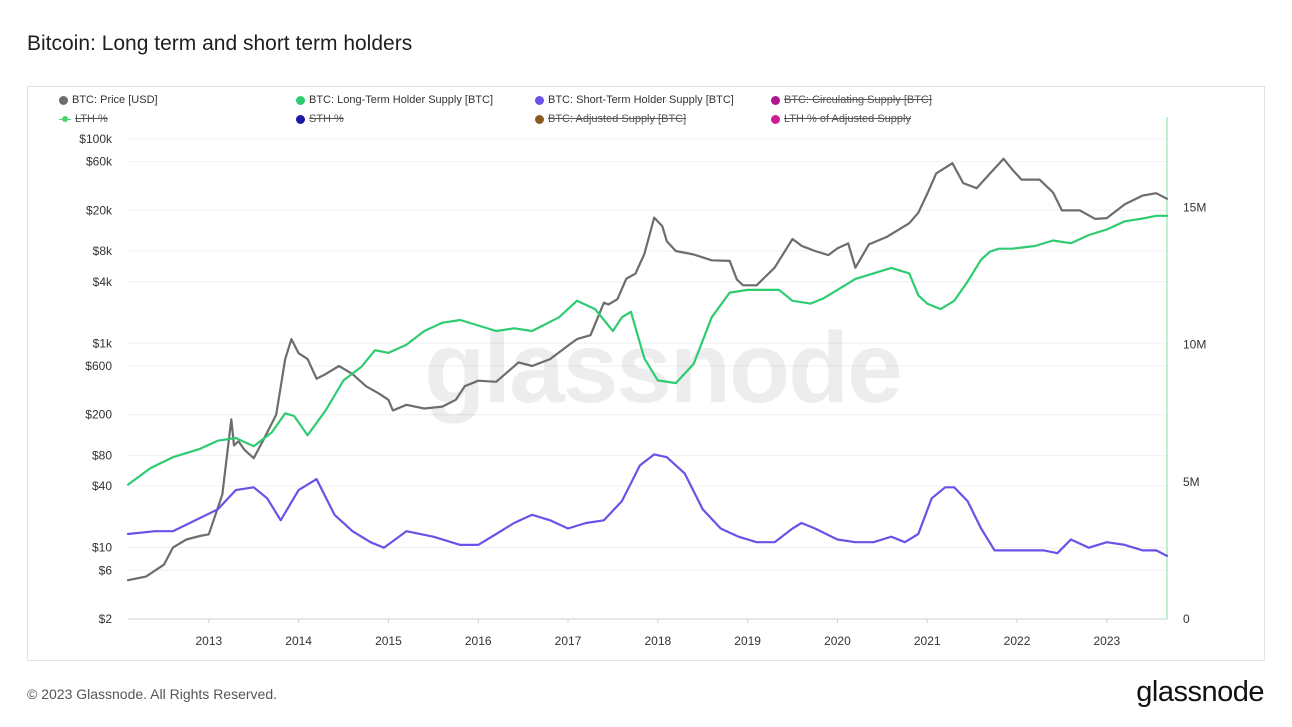 This screenshot has width=1292, height=727. Describe the element at coordinates (102, 548) in the screenshot. I see `y-left-tick-label: $10` at that location.